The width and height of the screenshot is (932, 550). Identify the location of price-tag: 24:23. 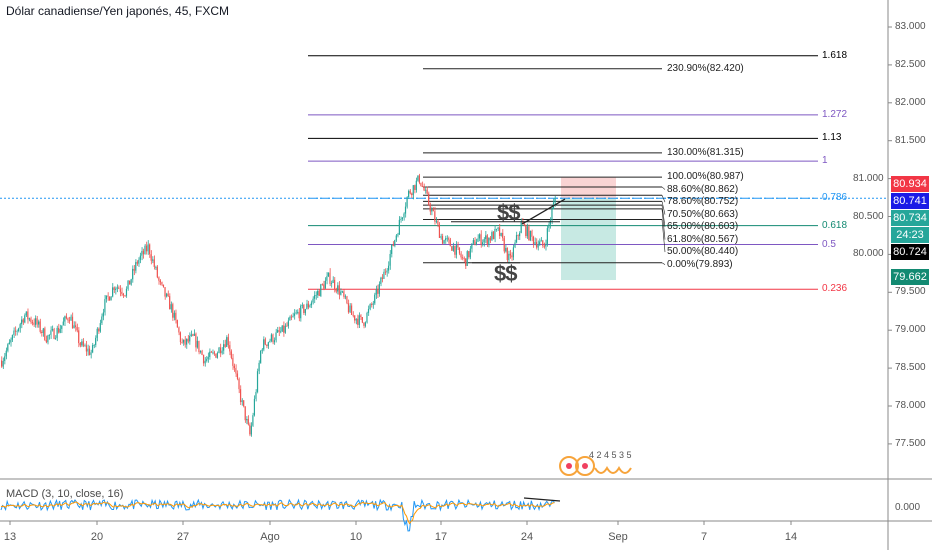
(910, 234).